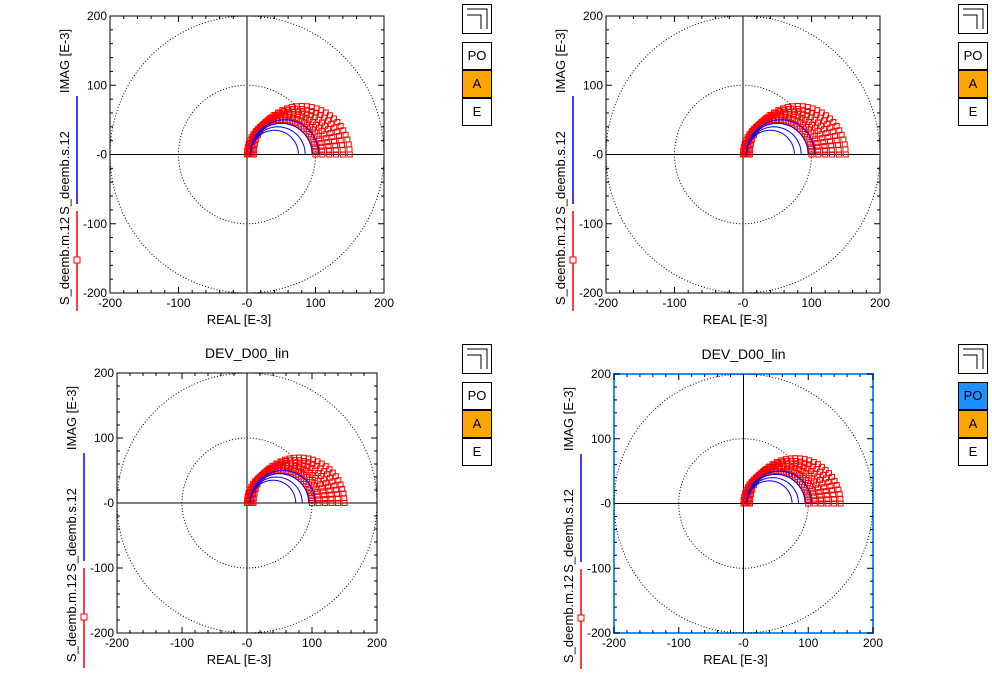  What do you see at coordinates (573, 260) in the screenshot?
I see `legend-m-marker` at bounding box center [573, 260].